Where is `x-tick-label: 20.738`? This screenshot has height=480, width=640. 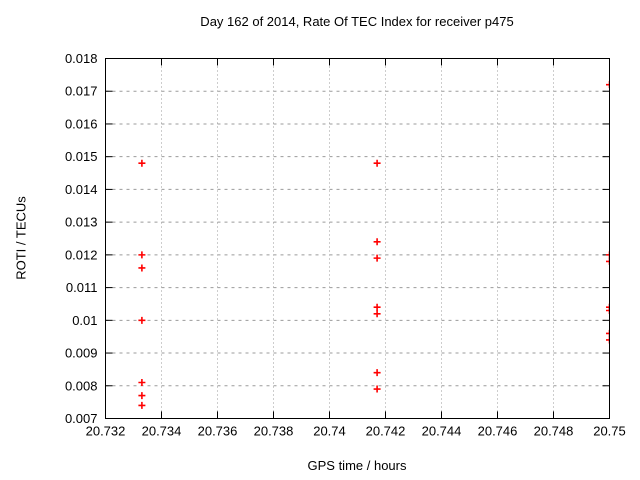 x-tick-label: 20.738 is located at coordinates (274, 431).